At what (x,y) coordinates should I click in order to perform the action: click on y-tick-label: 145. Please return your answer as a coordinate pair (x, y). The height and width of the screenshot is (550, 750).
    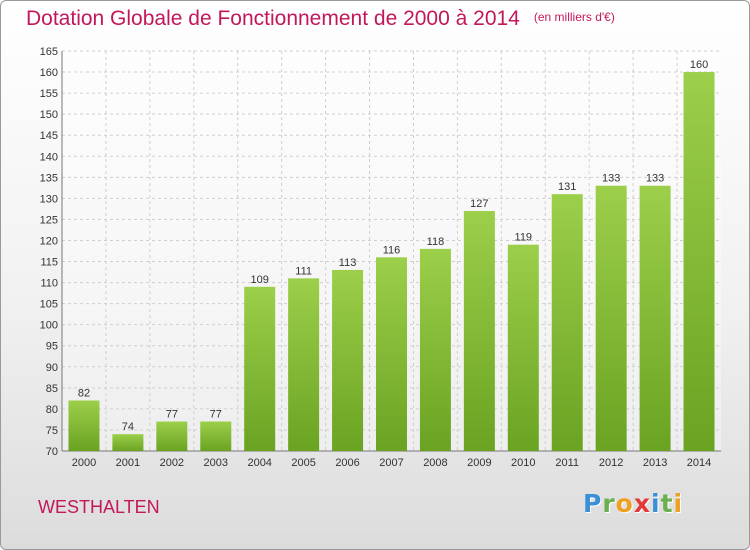
    Looking at the image, I should click on (49, 136).